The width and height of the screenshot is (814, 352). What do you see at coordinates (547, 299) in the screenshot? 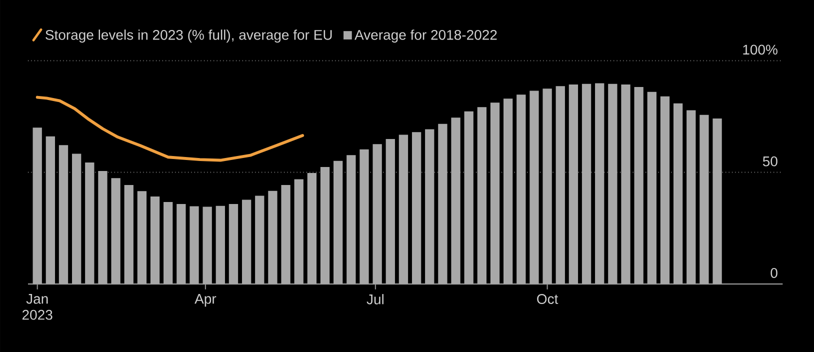
I see `x-tick-label: Oct` at bounding box center [547, 299].